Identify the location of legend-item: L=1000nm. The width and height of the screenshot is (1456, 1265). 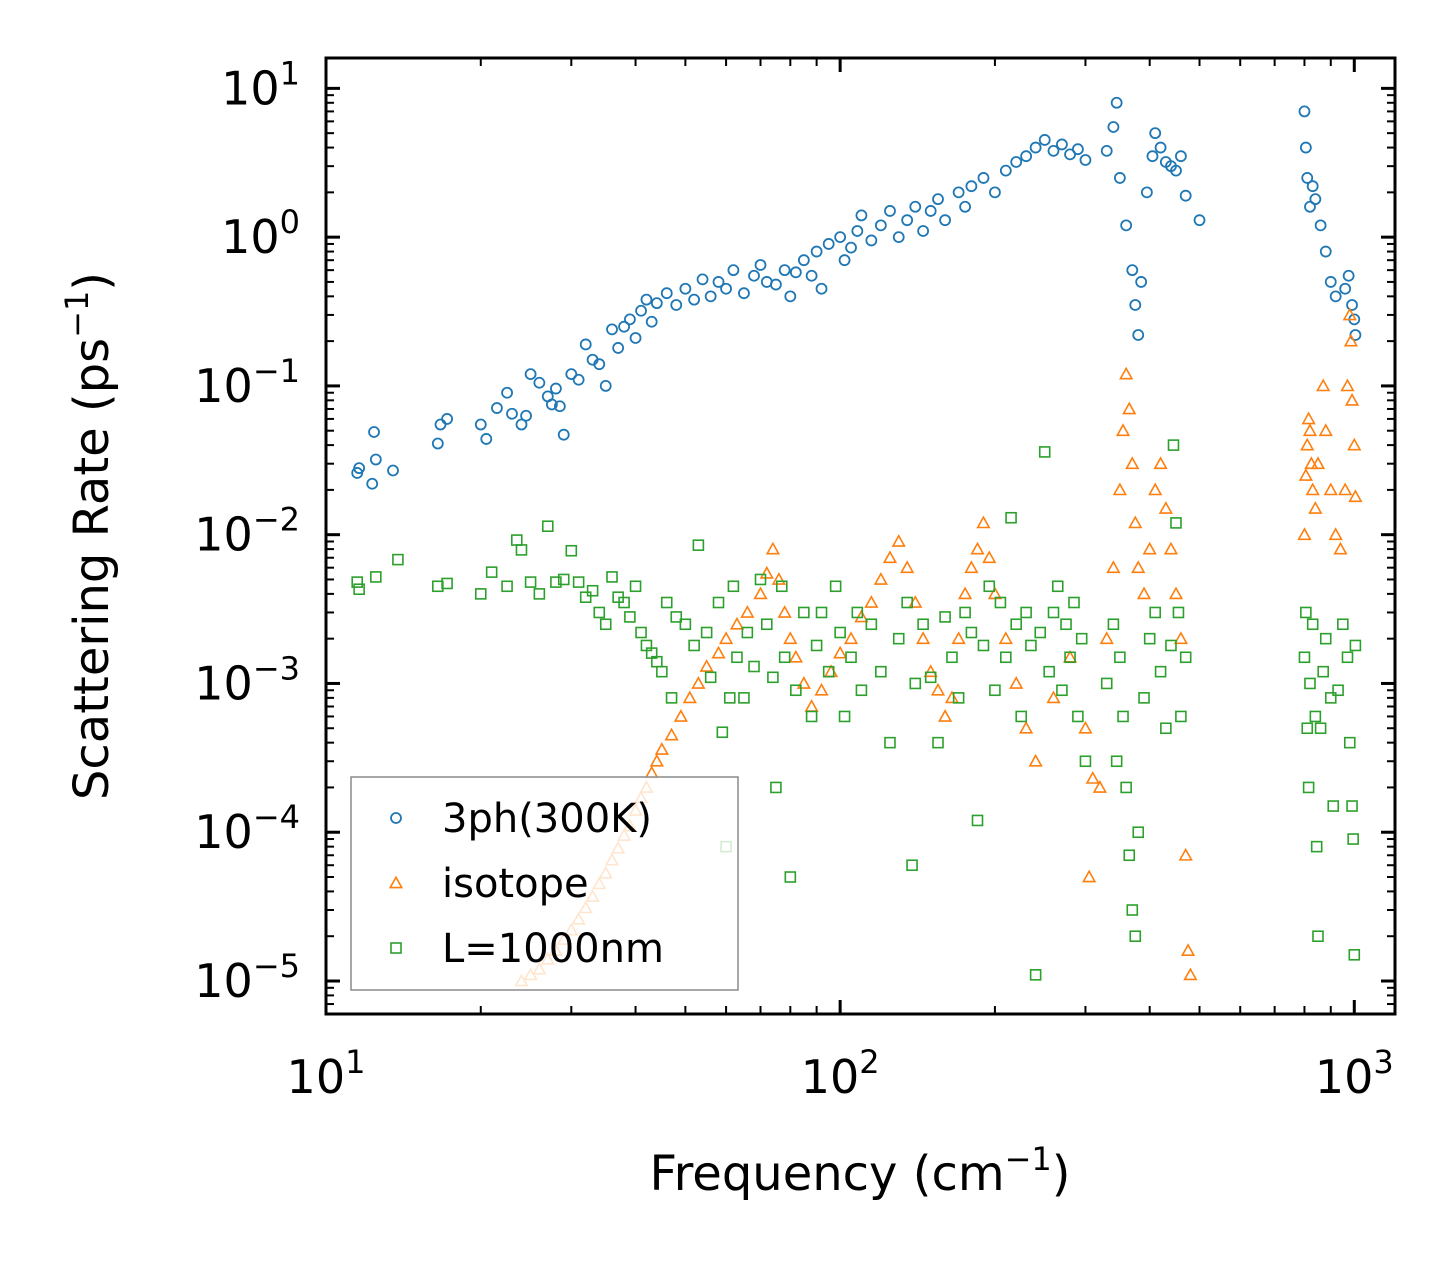
(527, 949).